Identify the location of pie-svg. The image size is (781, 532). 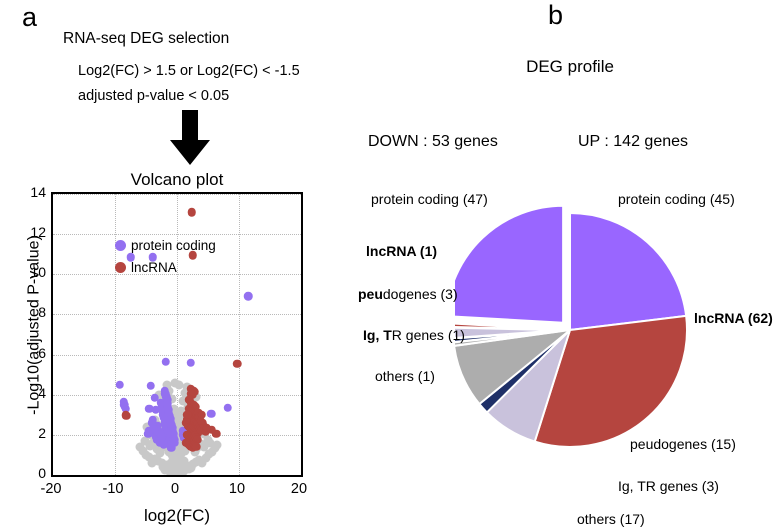
(571, 326).